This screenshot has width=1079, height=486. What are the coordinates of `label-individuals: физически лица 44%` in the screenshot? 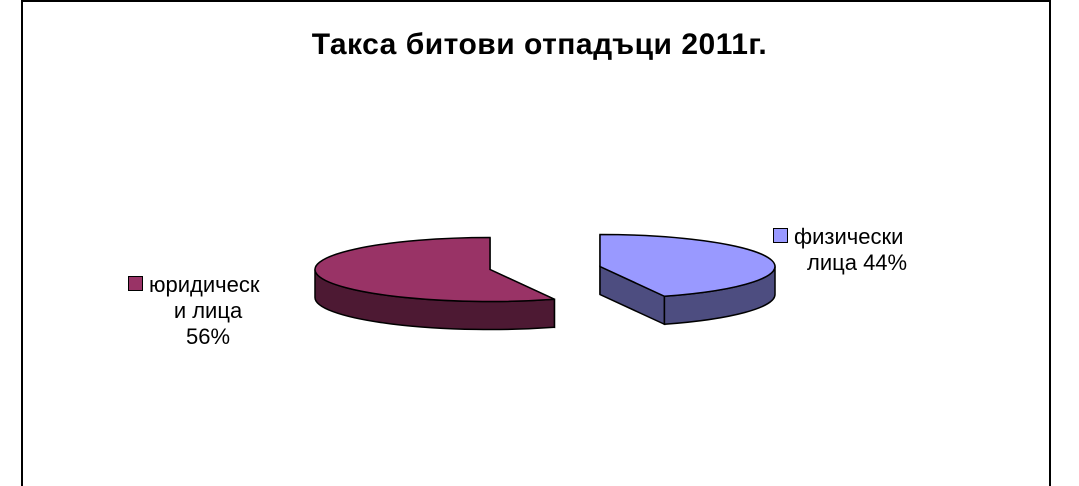 It's located at (883, 250).